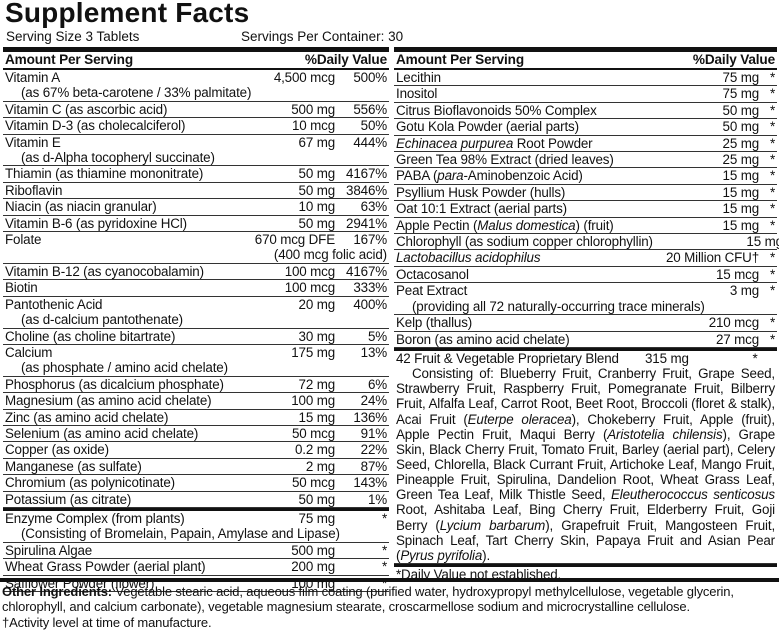 The image size is (779, 635). Describe the element at coordinates (366, 174) in the screenshot. I see `daily-value: 4167%` at that location.